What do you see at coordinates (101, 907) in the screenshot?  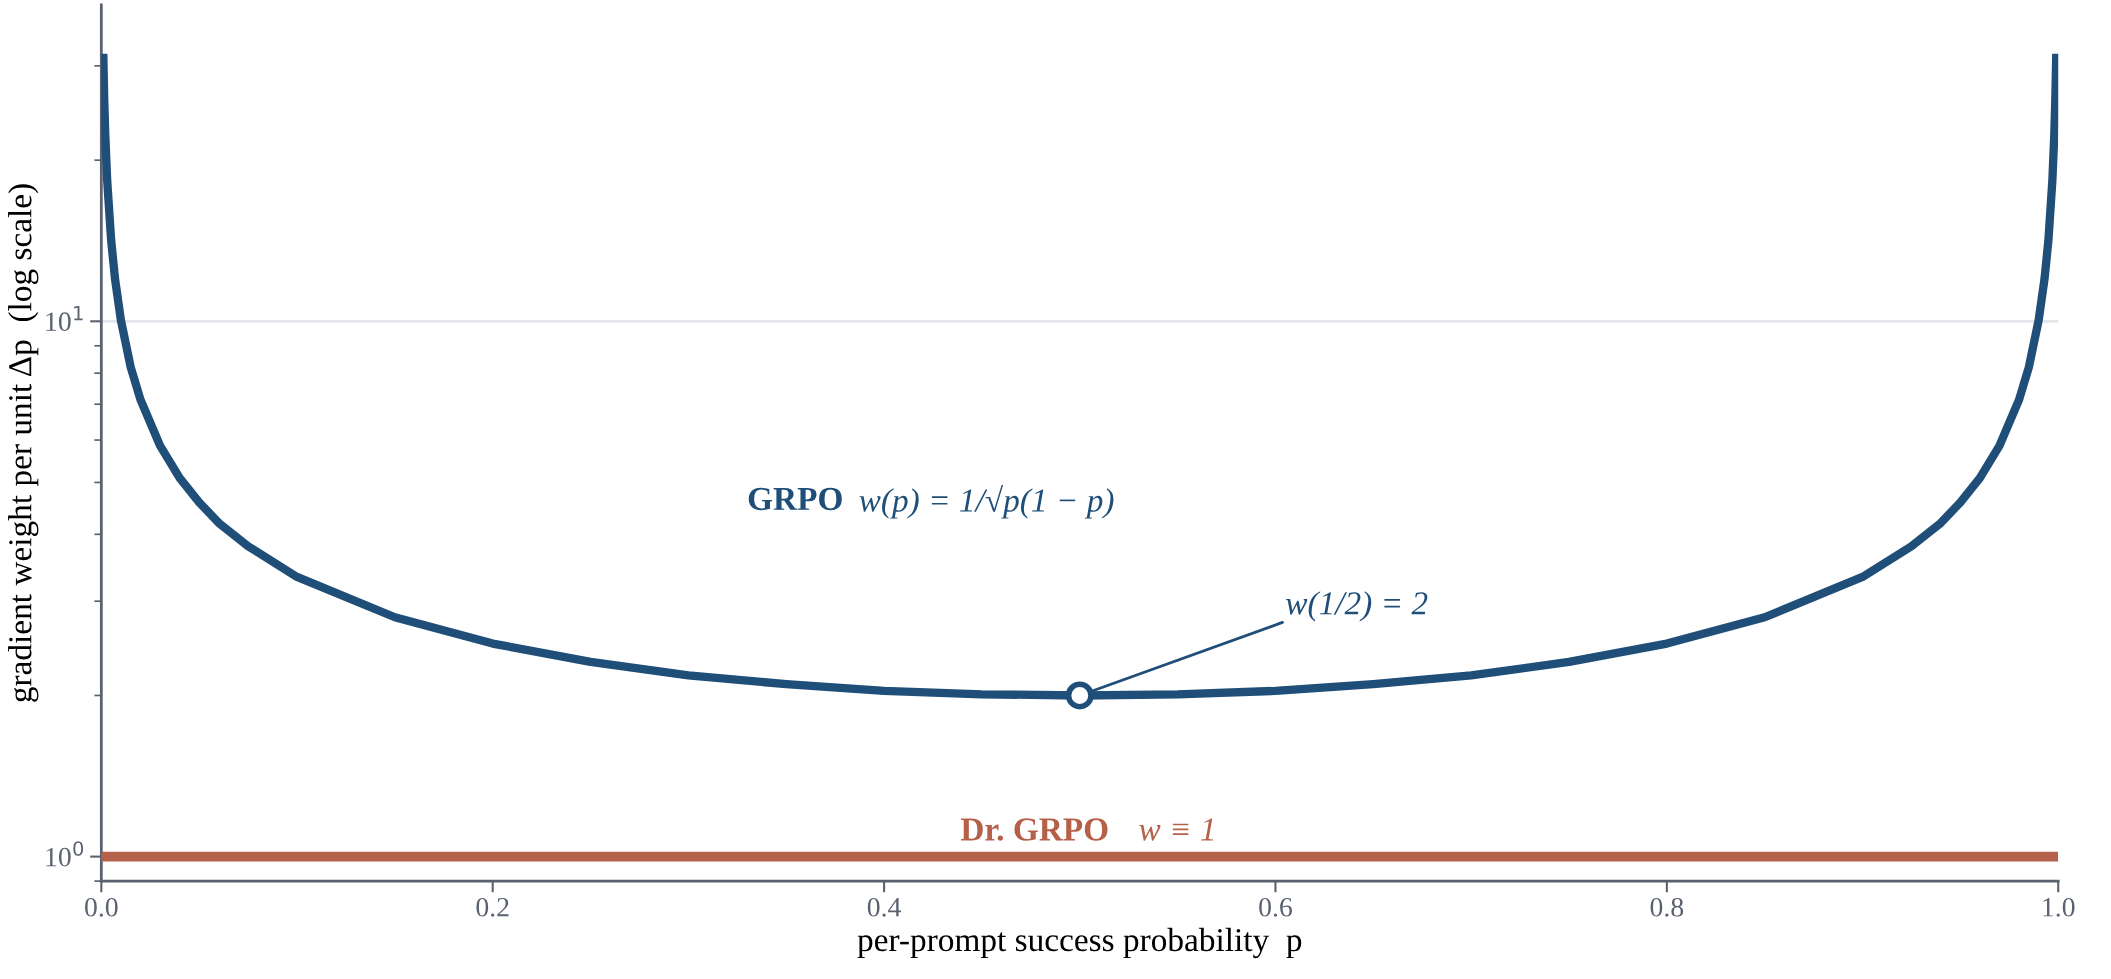 I see `x-tick-label: 0.0` at bounding box center [101, 907].